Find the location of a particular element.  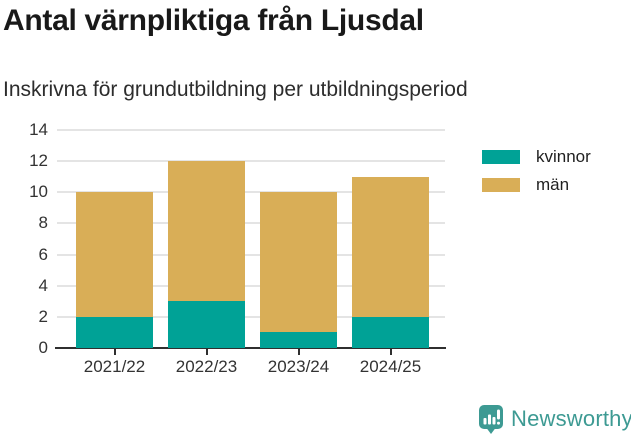

y-tick-label: 12 is located at coordinates (38, 161).